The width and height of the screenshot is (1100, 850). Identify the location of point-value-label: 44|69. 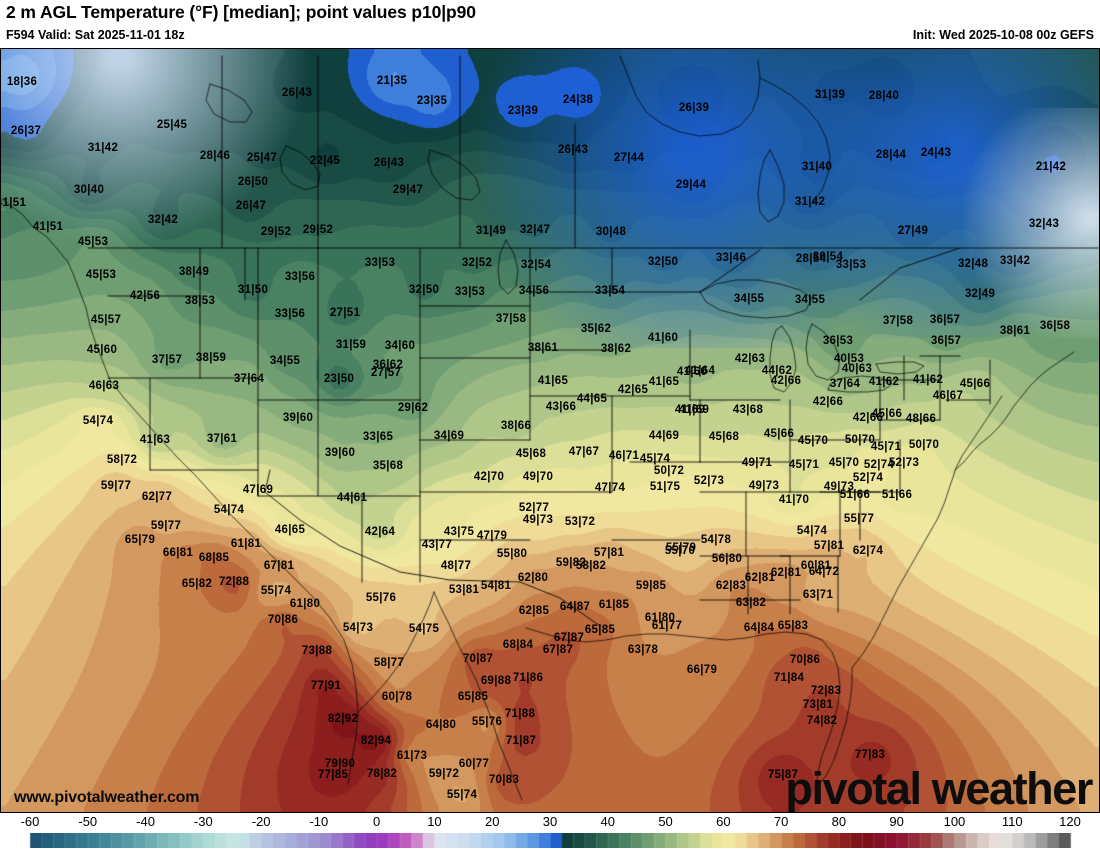
(664, 436).